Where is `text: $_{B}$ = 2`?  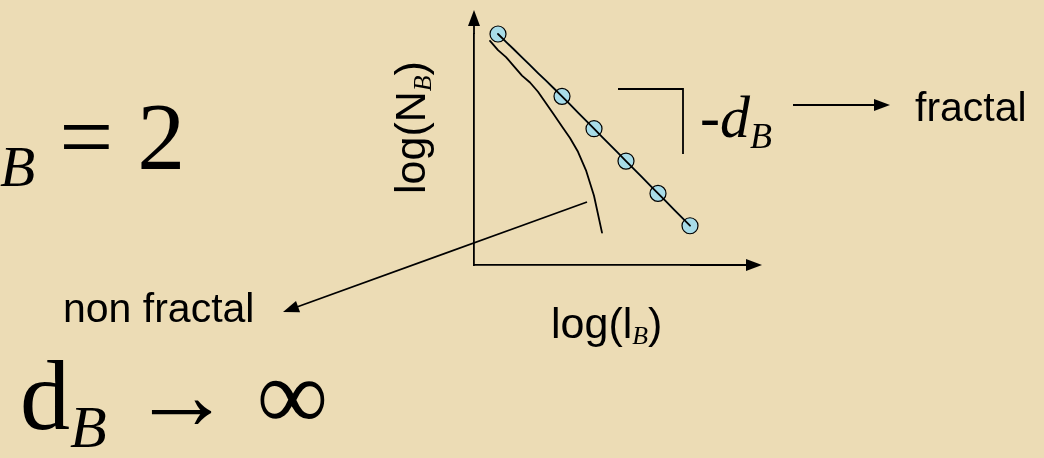 text: $_{B}$ = 2 is located at coordinates (93, 141).